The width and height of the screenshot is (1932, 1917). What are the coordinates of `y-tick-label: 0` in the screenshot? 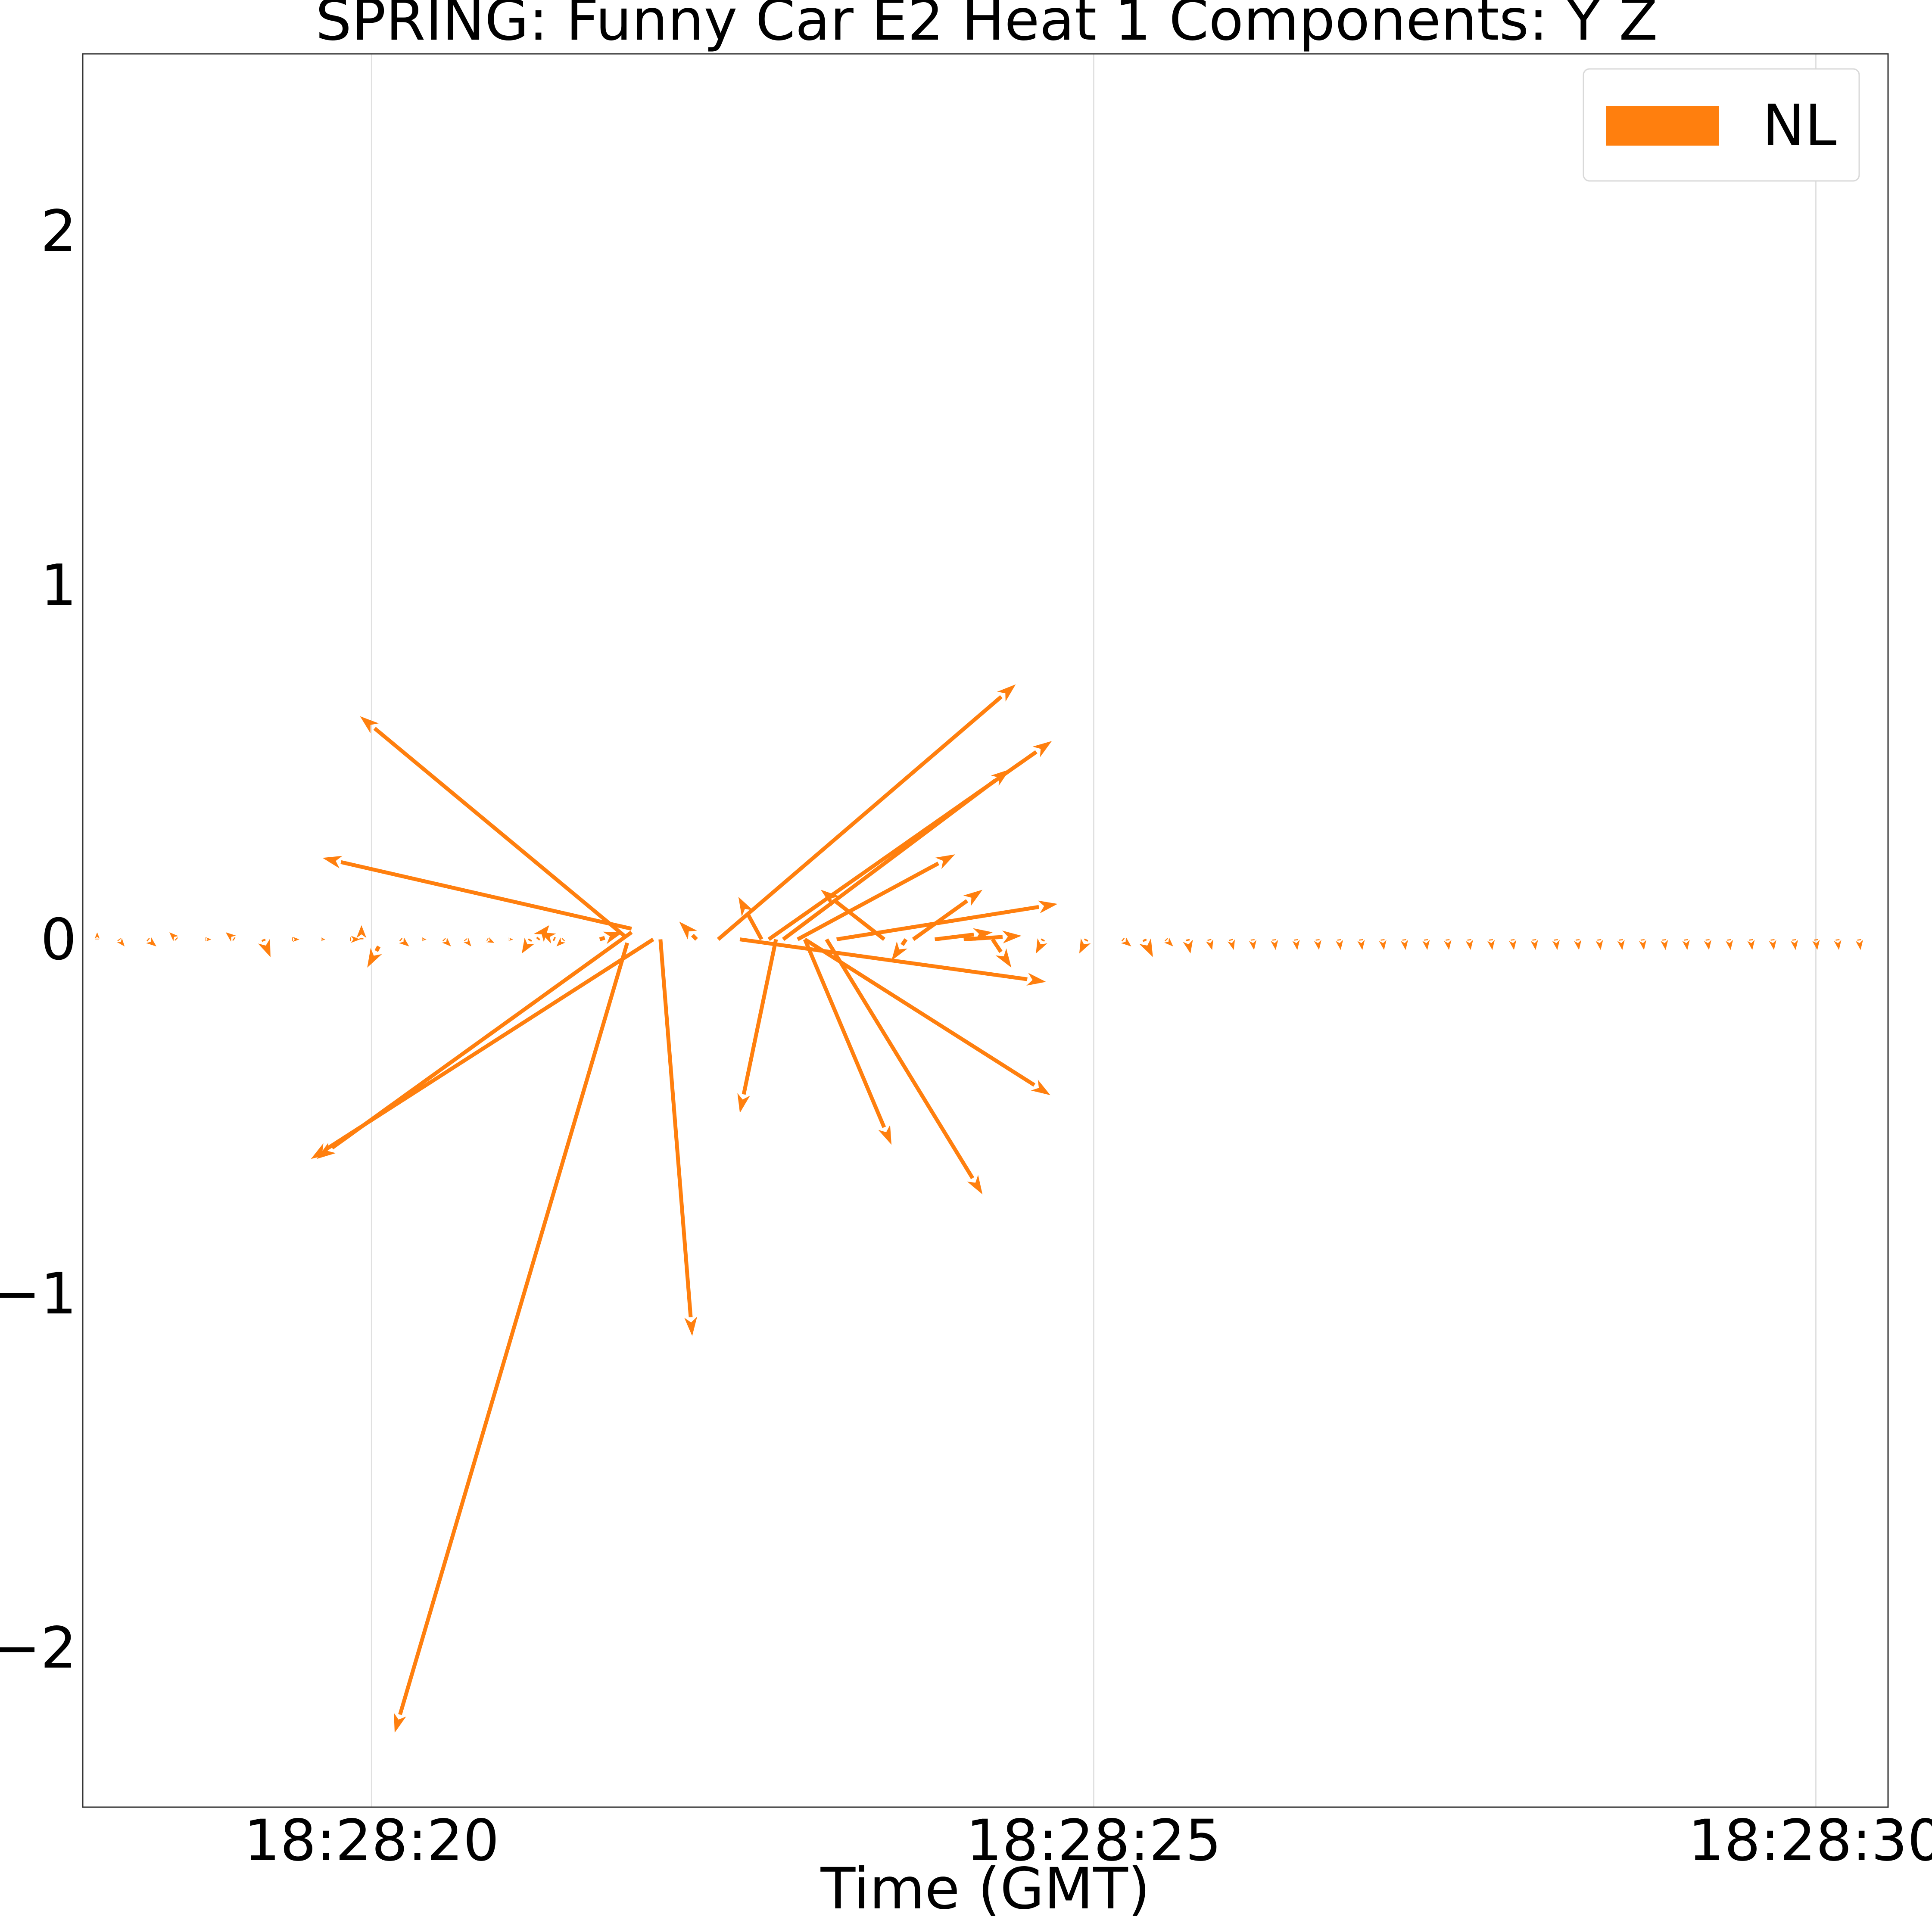 It's located at (59, 940).